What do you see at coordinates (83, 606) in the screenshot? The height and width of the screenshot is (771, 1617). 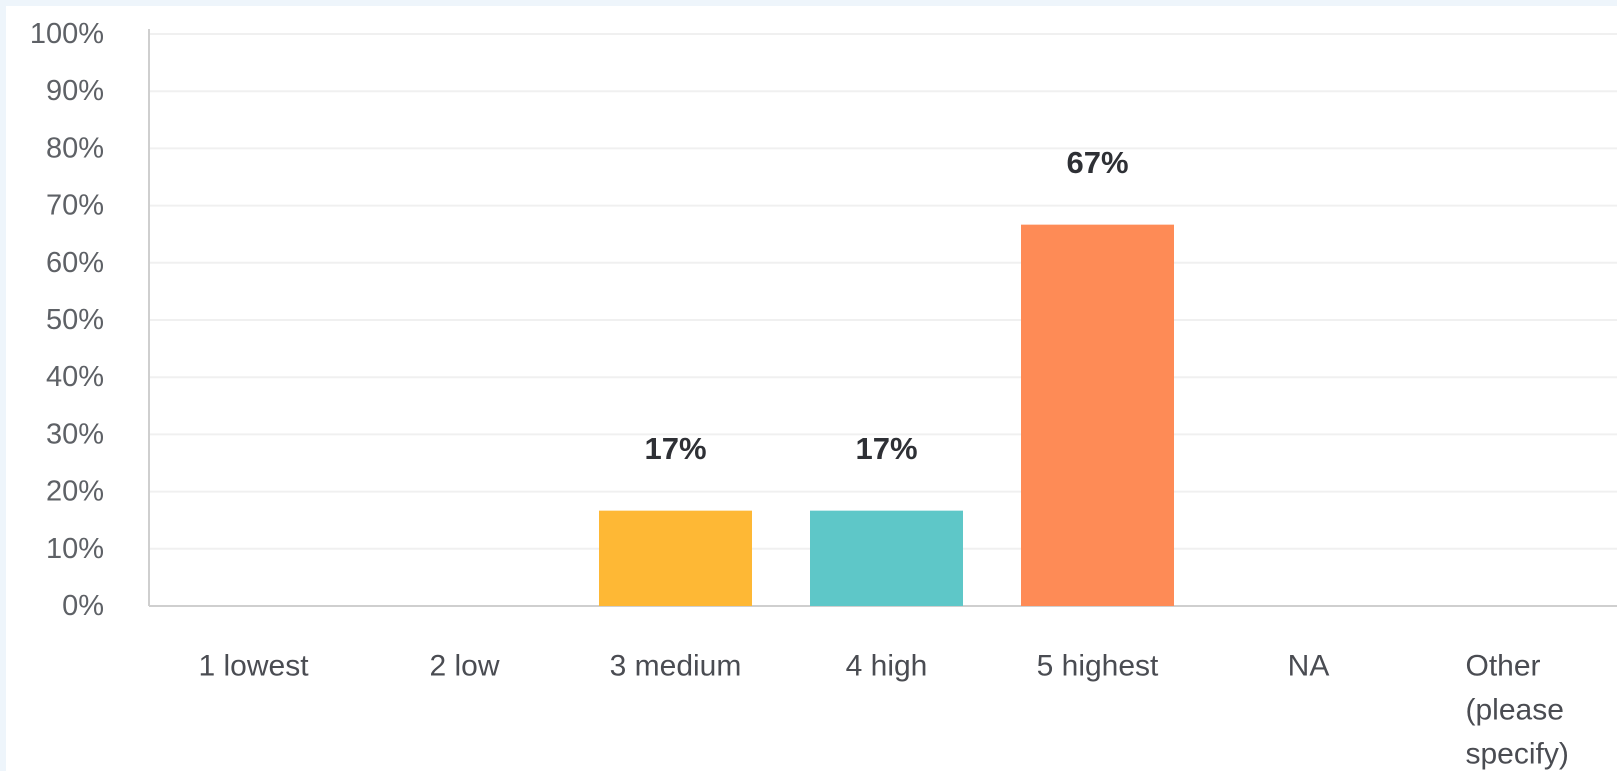 I see `y-tick-label: 0%` at bounding box center [83, 606].